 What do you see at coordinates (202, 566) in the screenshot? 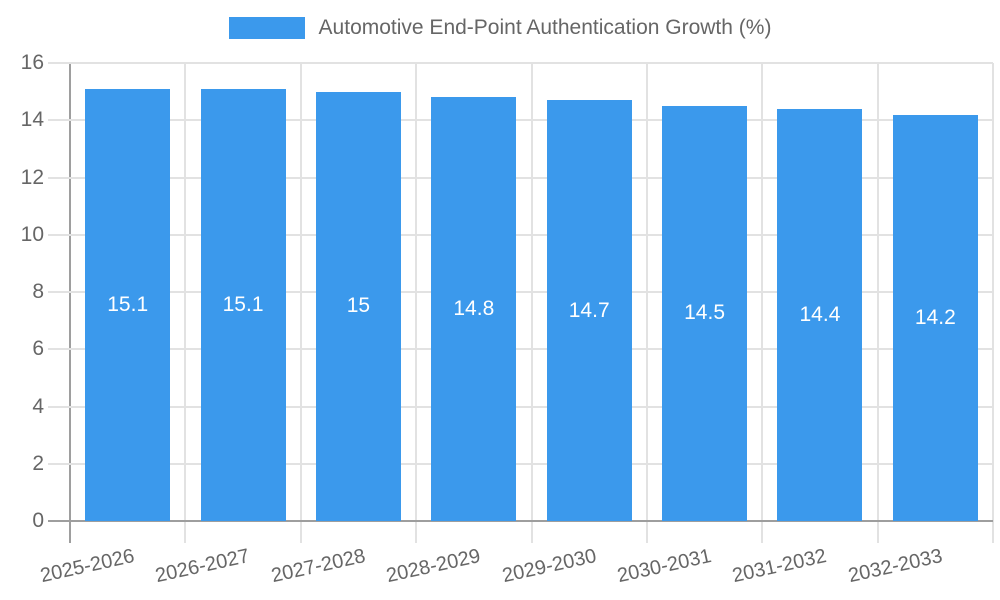
I see `x-tick-label: 2026-2027` at bounding box center [202, 566].